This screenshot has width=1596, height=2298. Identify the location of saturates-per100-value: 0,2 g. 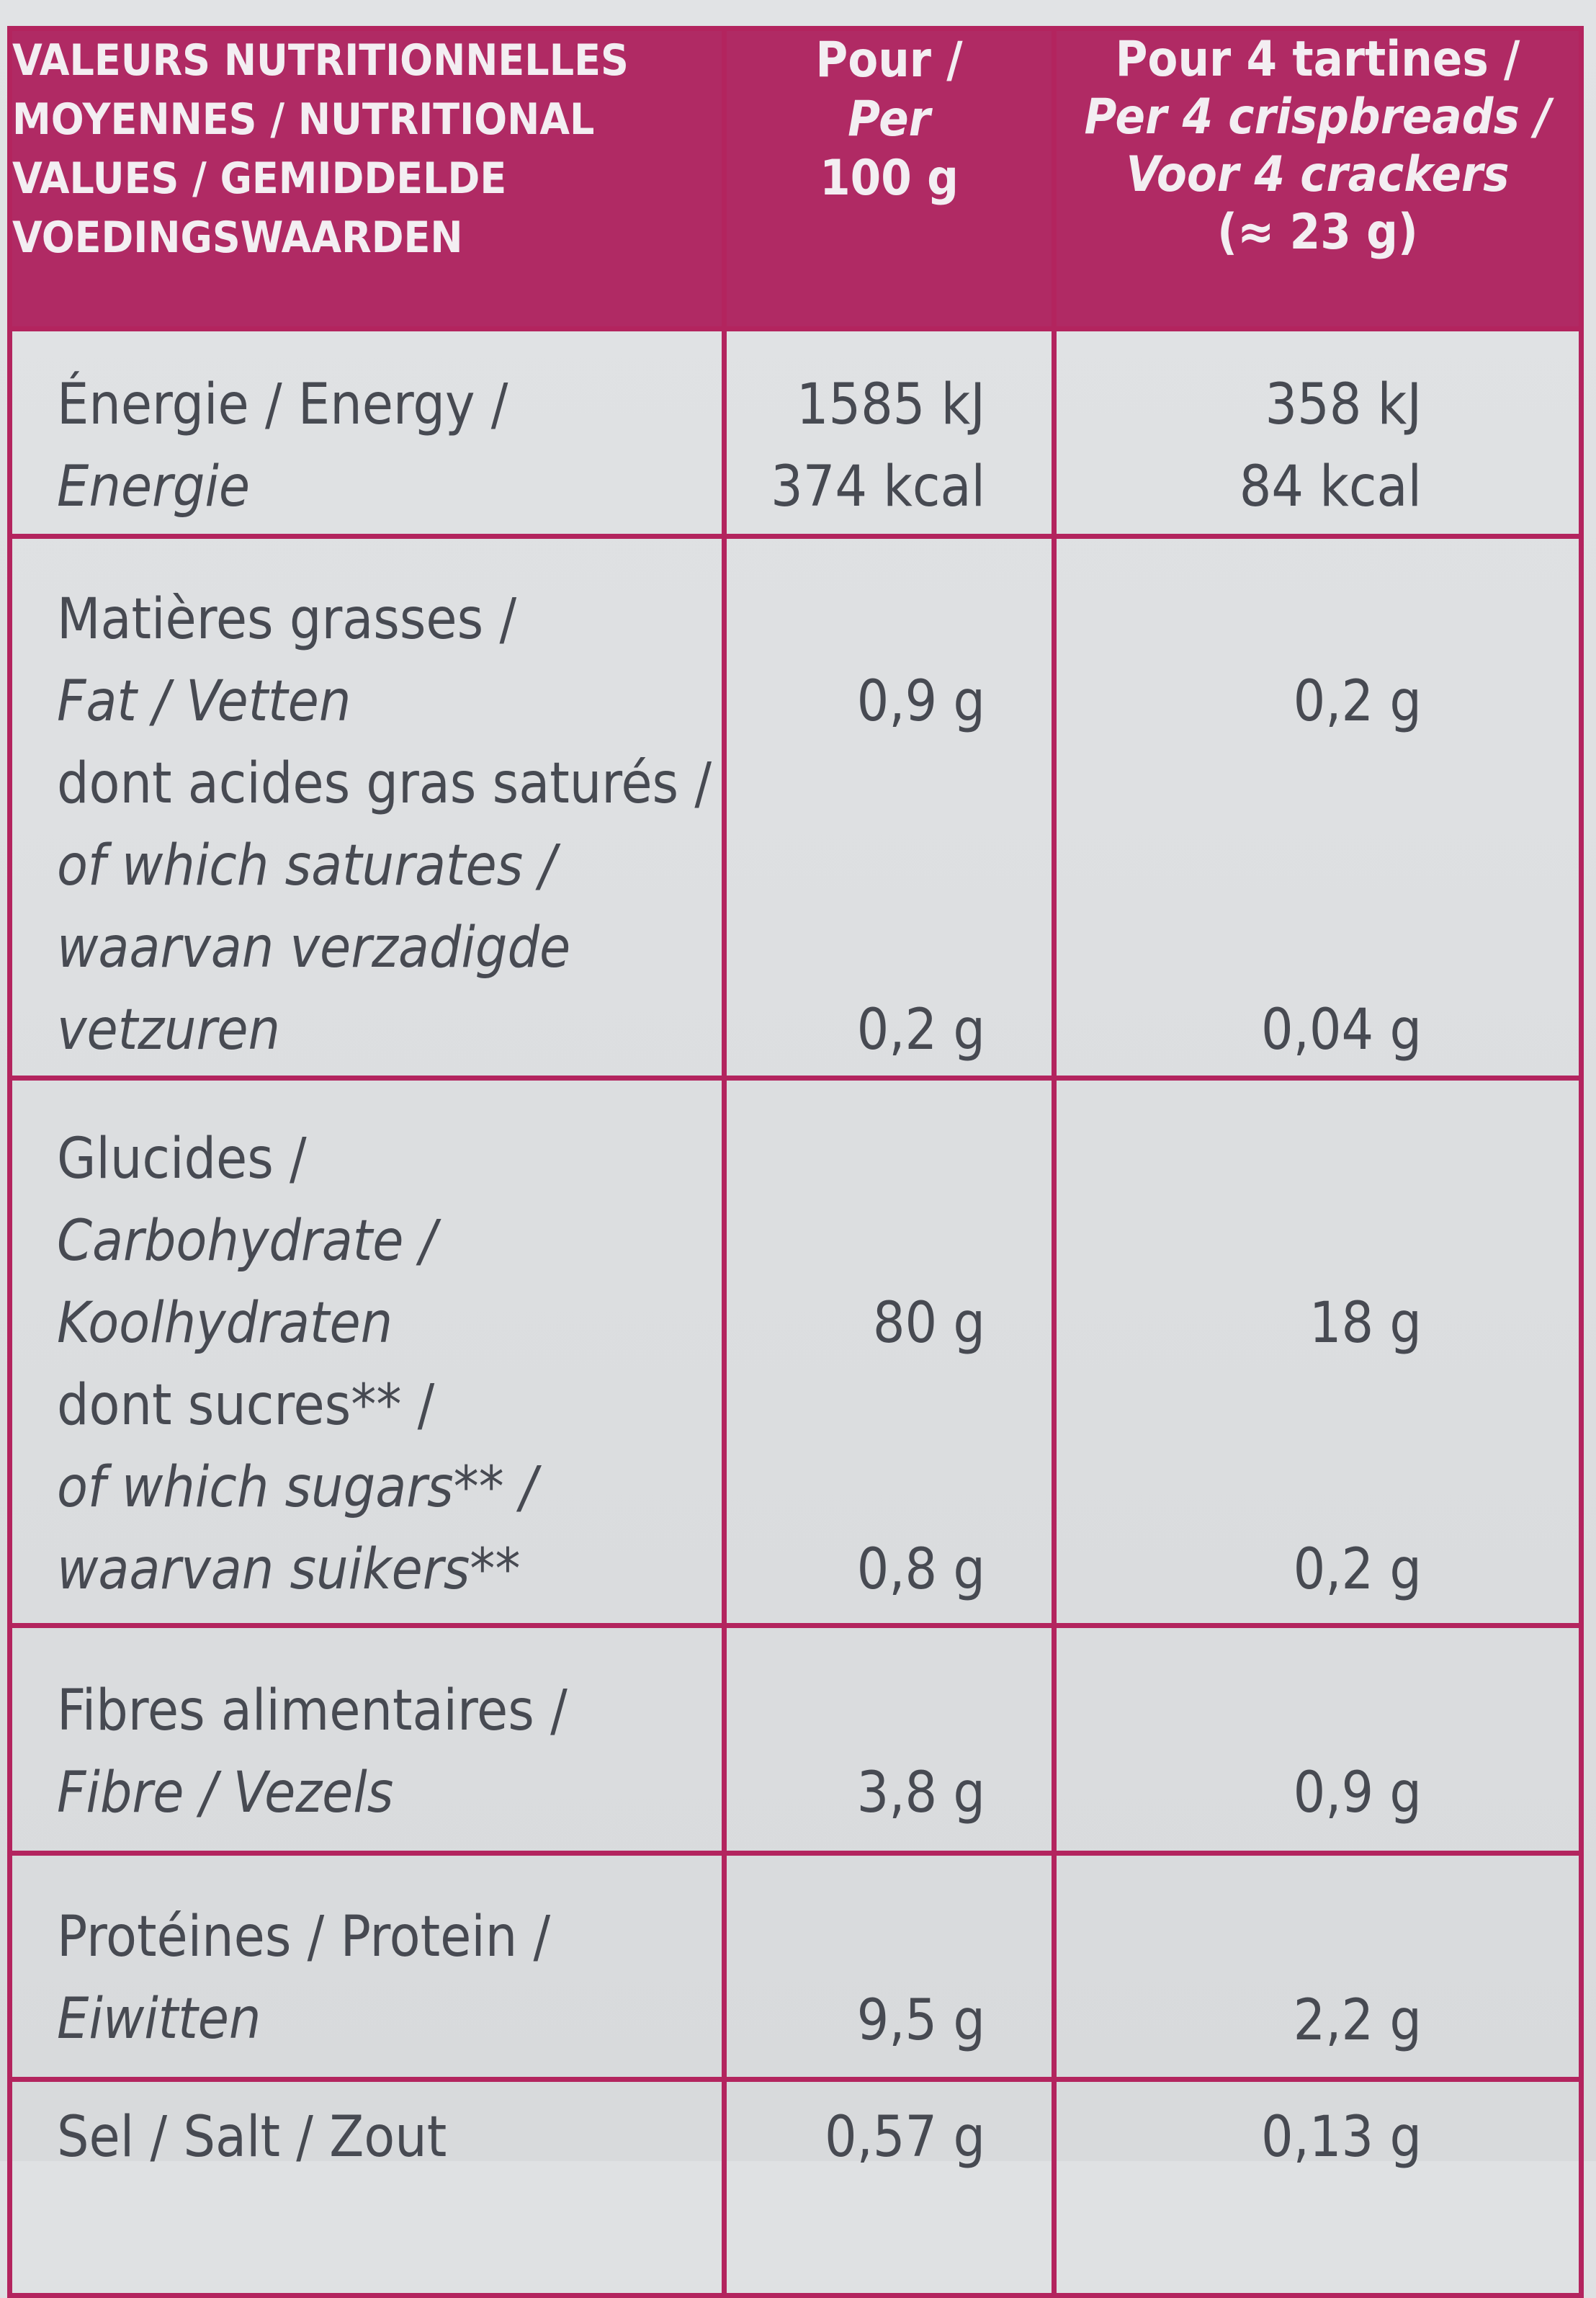
(921, 1030).